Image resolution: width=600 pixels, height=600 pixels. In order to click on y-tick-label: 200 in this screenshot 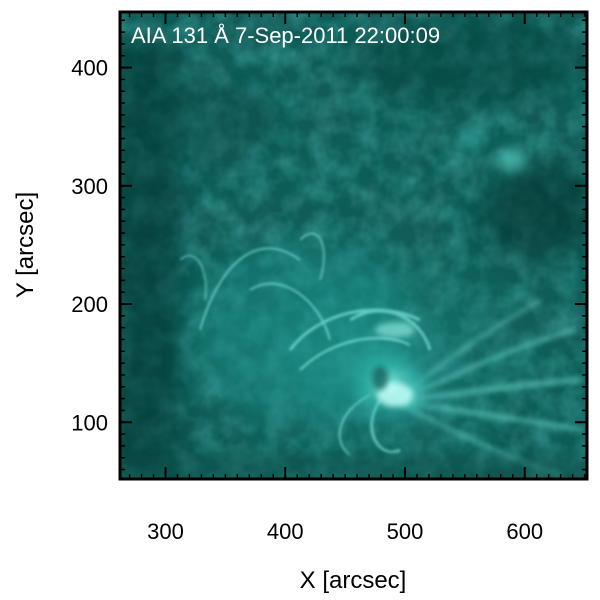, I will do `click(89, 304)`.